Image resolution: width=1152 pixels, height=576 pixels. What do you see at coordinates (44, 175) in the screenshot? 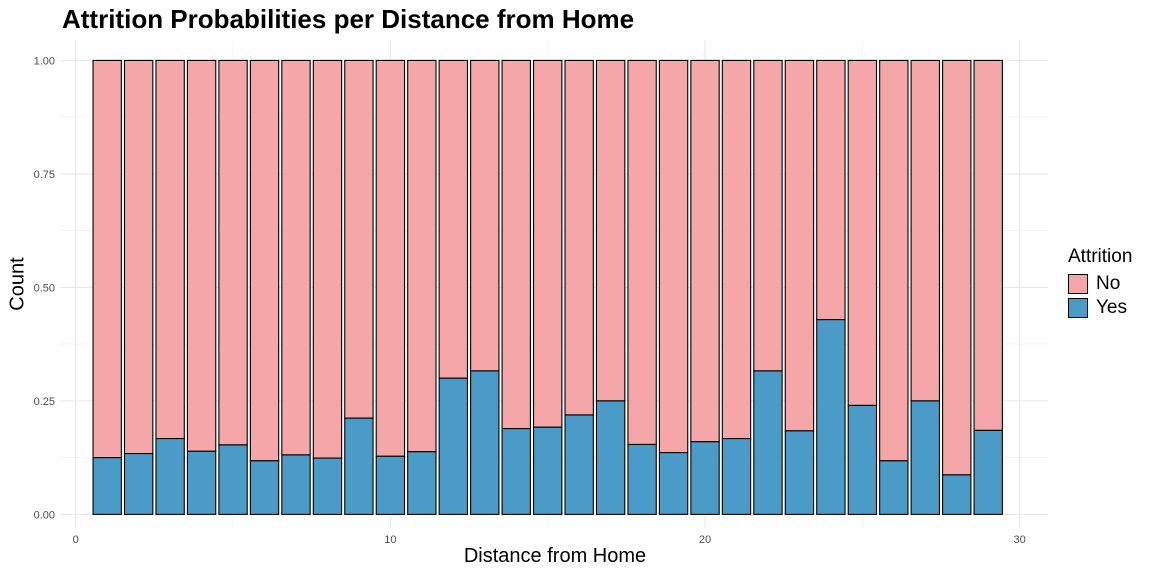
I see `y-tick-label: 0.75` at bounding box center [44, 175].